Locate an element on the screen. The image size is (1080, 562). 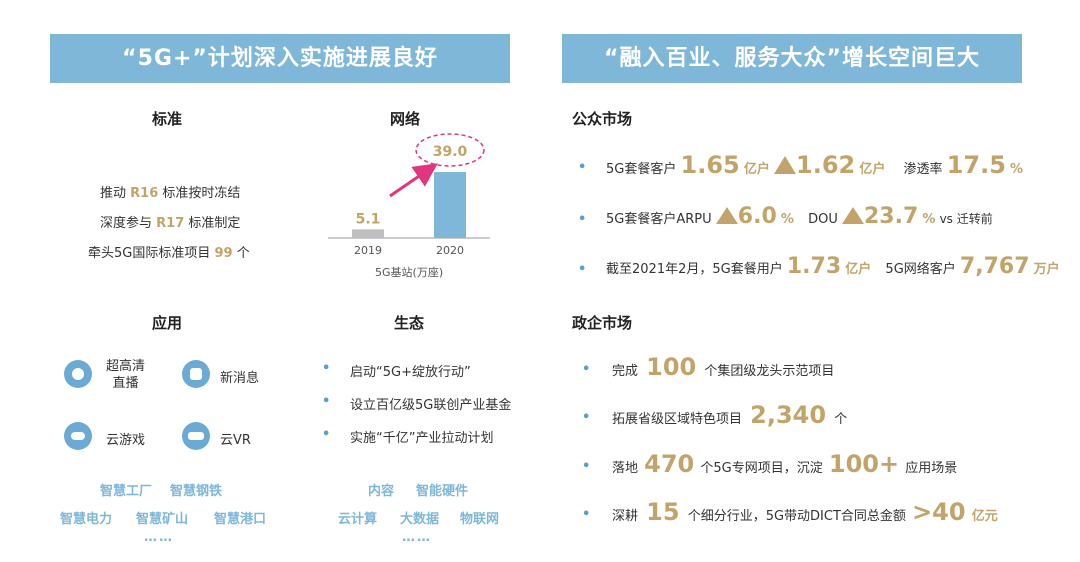
base-station-chart: 5.1 2019 39.0 2020 is located at coordinates (409, 195).